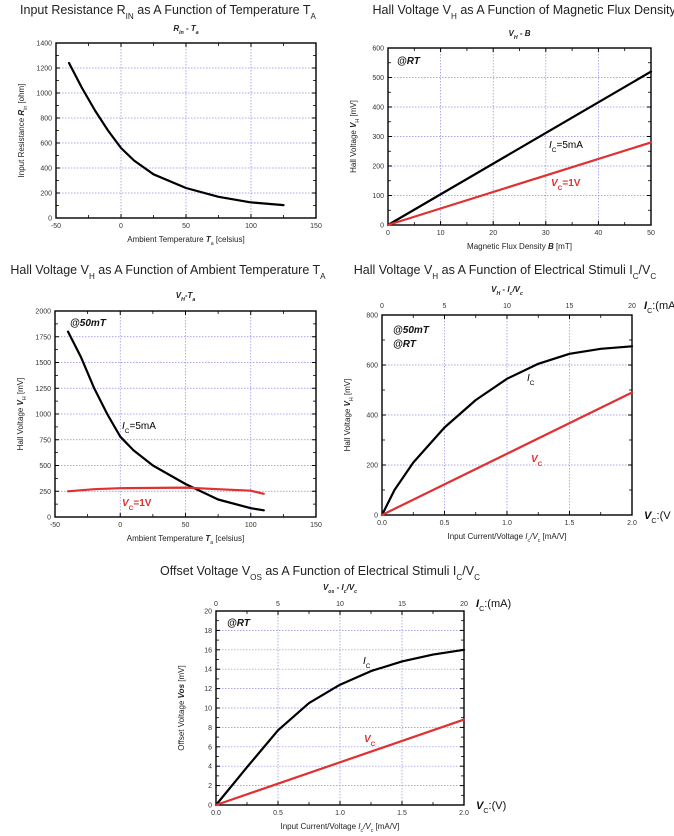 Image resolution: width=674 pixels, height=836 pixels. Describe the element at coordinates (632, 523) in the screenshot. I see `x-tick-label: 2.0` at that location.